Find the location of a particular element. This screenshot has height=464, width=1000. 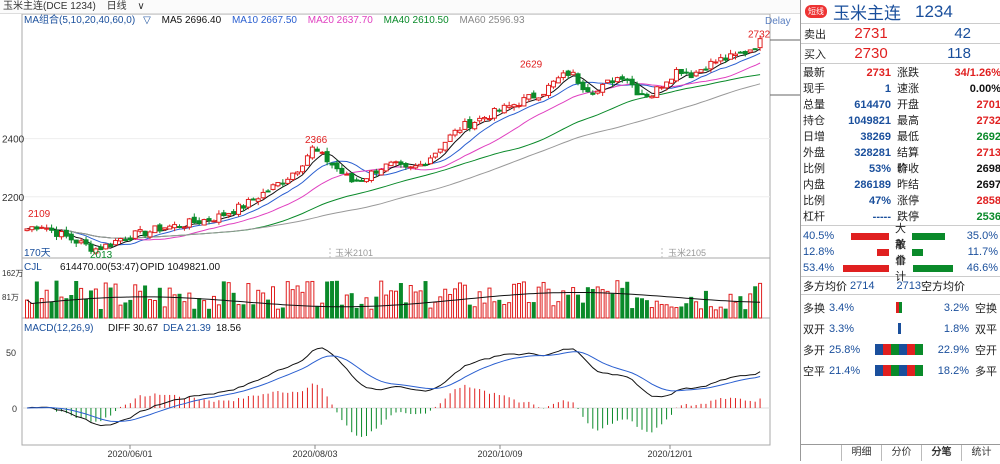

bid-price: 2730 is located at coordinates (871, 53).